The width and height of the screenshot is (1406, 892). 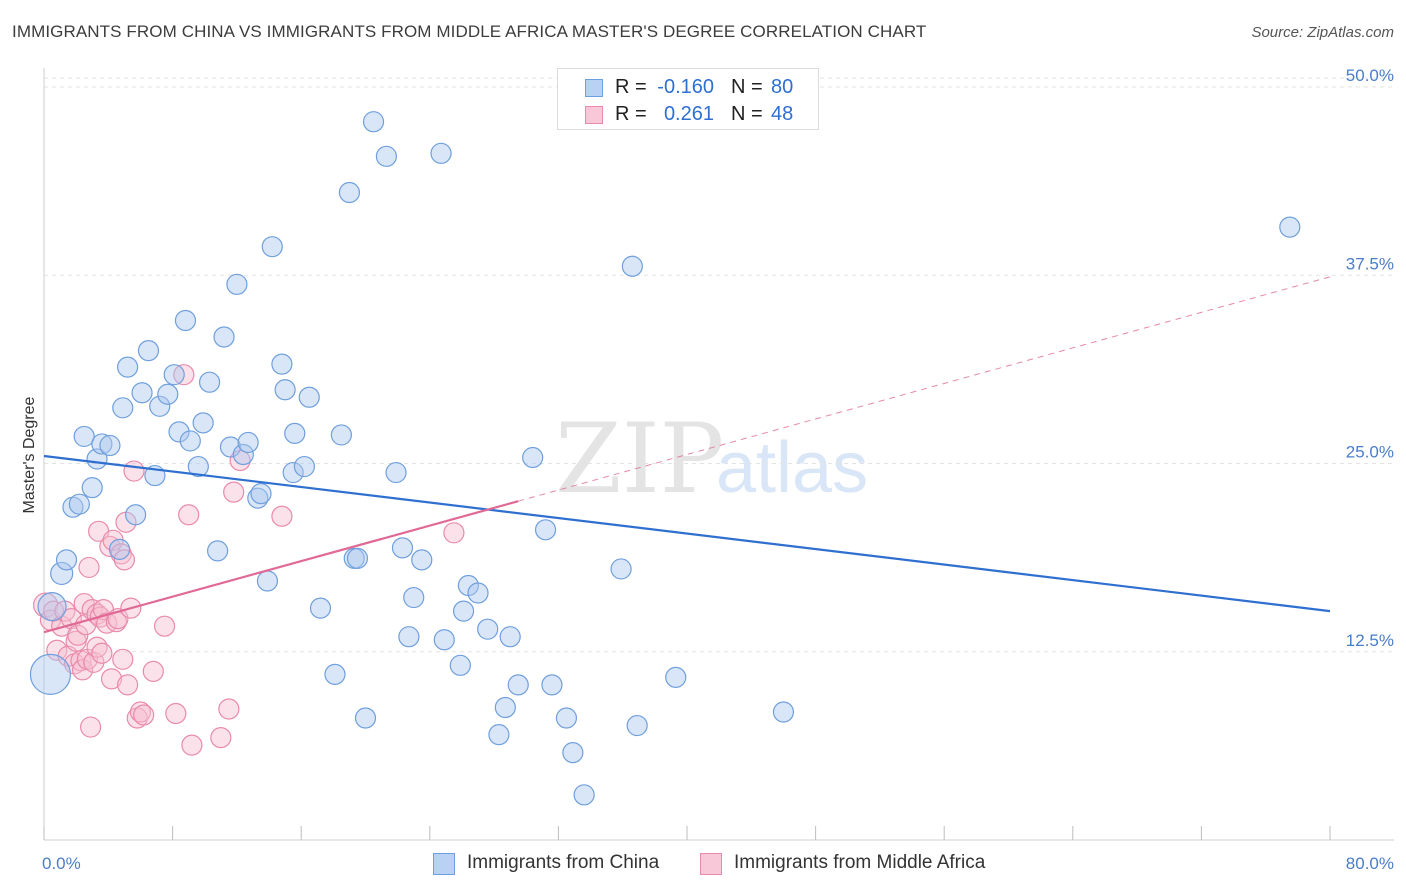 What do you see at coordinates (1370, 75) in the screenshot?
I see `y-tick-label: 50.0%` at bounding box center [1370, 75].